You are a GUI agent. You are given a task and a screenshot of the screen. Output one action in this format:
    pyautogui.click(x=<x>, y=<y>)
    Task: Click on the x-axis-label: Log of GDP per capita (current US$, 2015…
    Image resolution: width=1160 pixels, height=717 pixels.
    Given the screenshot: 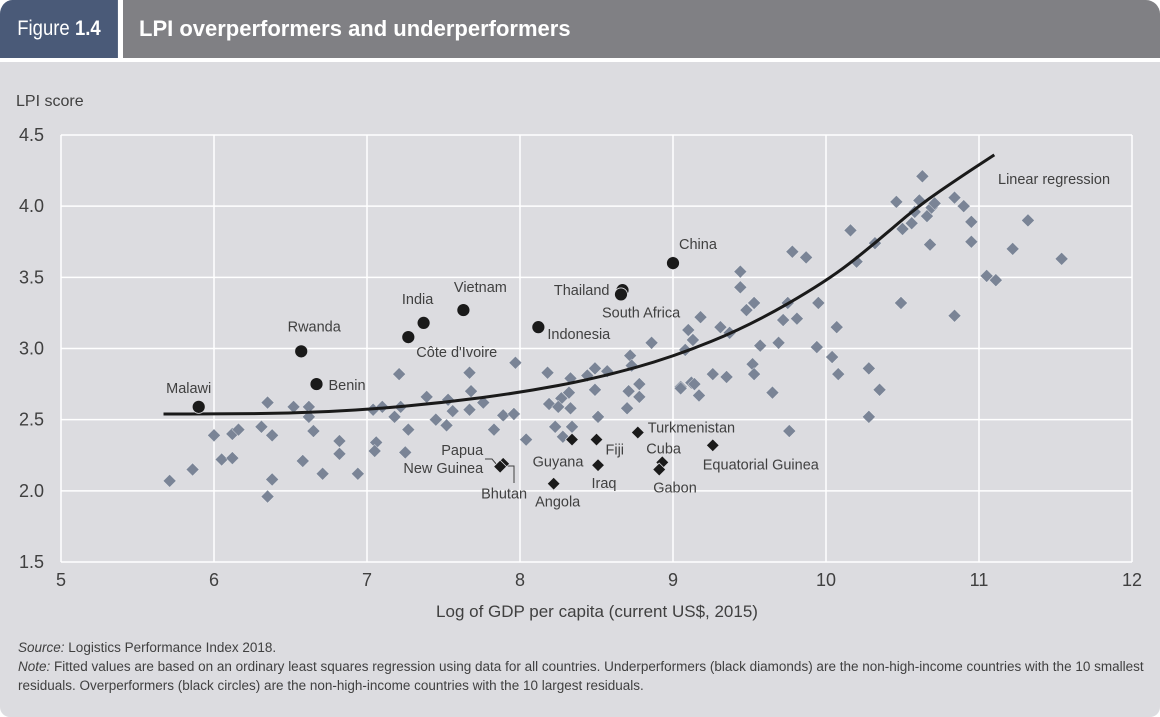 What is the action you would take?
    pyautogui.click(x=597, y=611)
    